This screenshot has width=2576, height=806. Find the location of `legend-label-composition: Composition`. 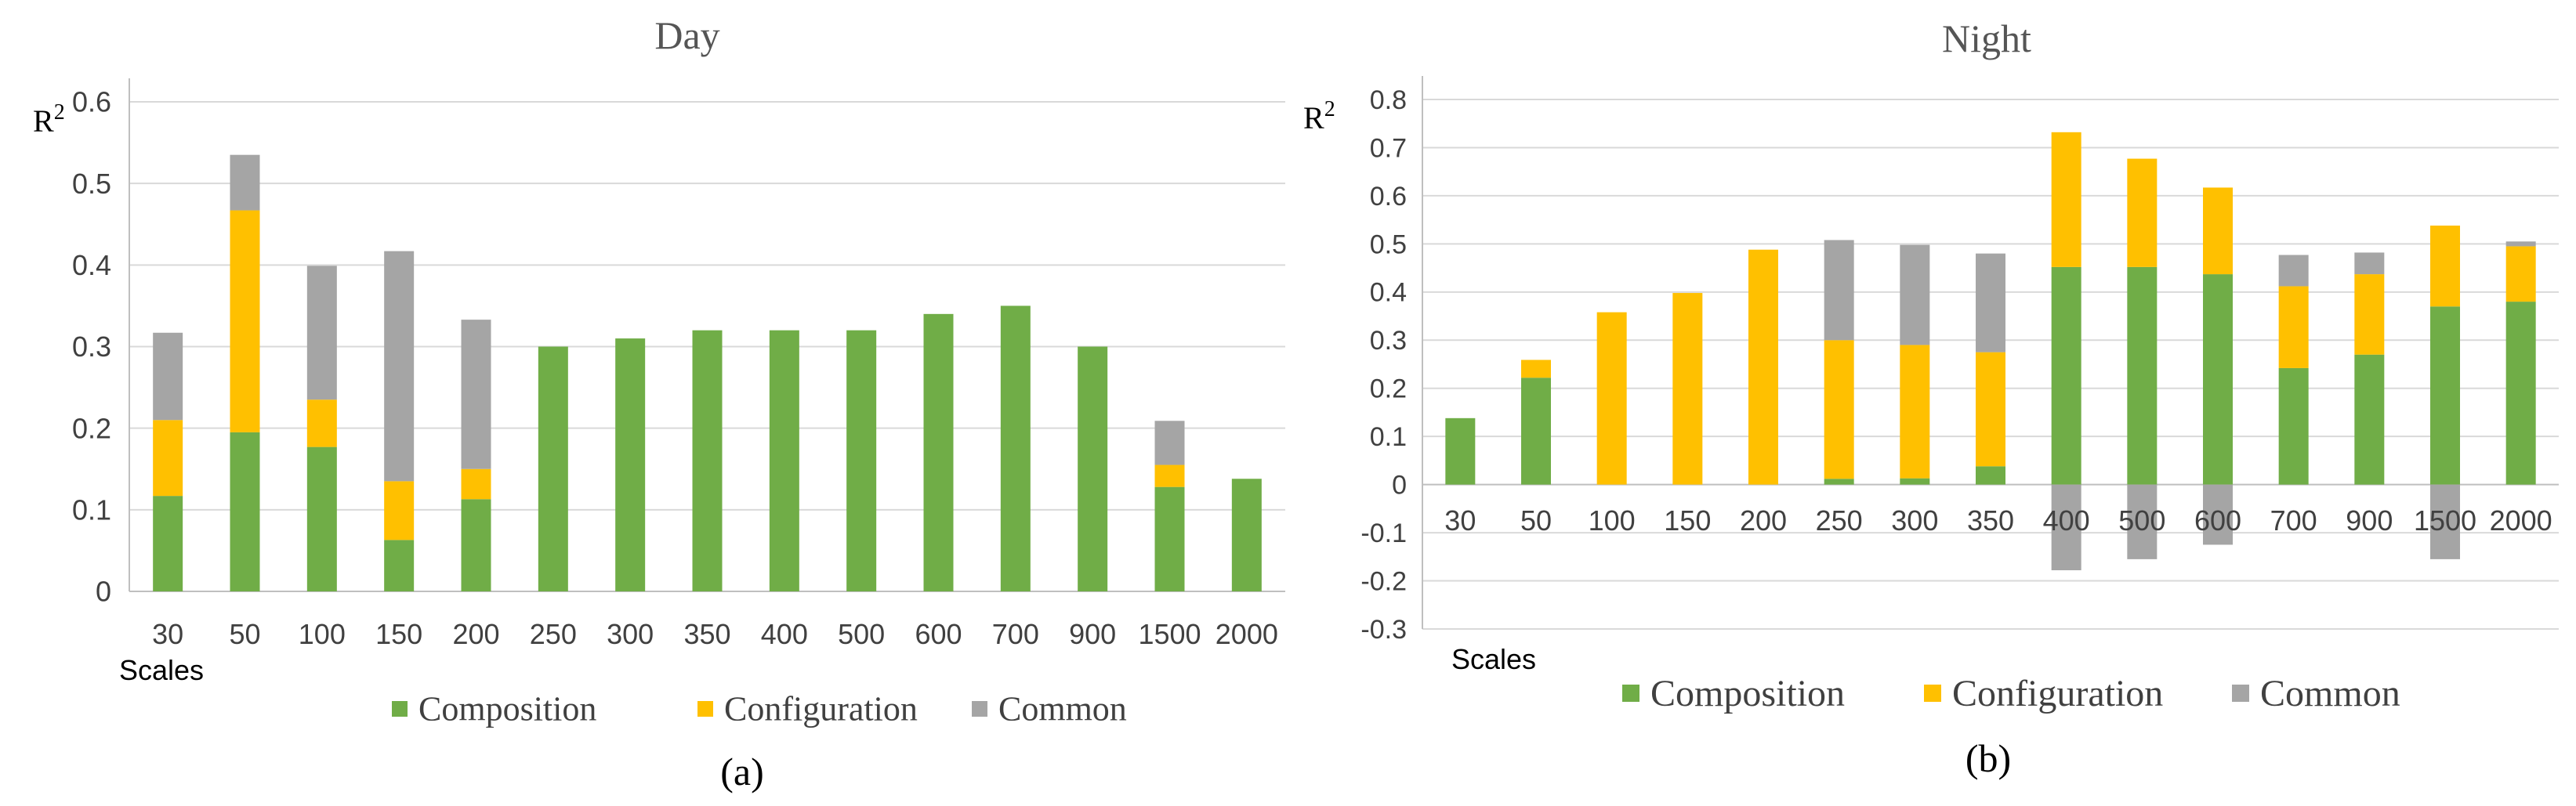

legend-label-composition: Composition is located at coordinates (1747, 693).